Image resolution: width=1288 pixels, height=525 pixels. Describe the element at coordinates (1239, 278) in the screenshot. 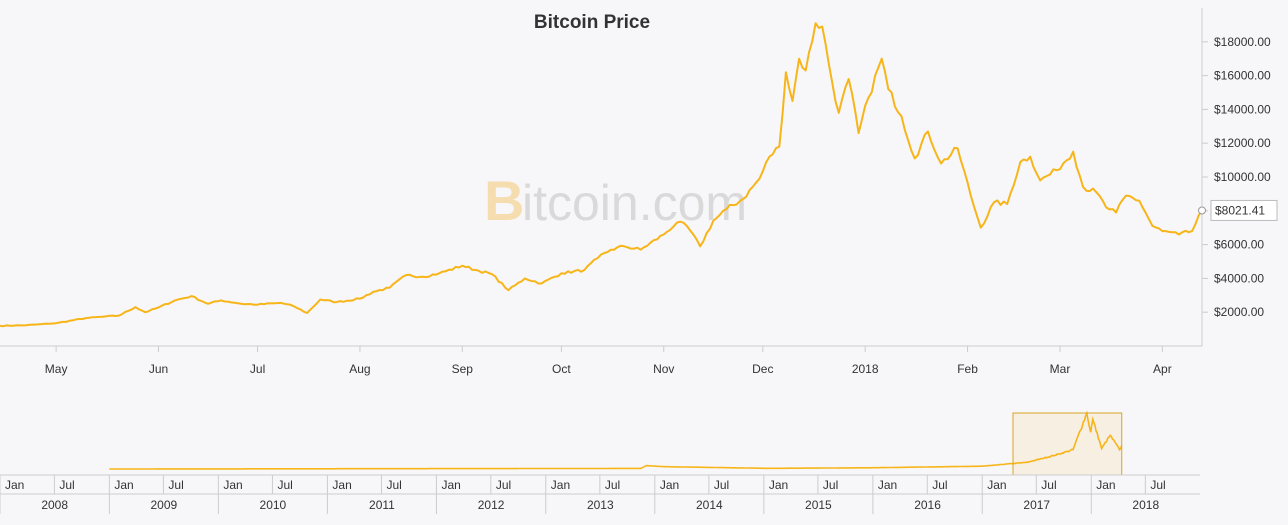

I see `y-tick-label: $4000.00` at that location.